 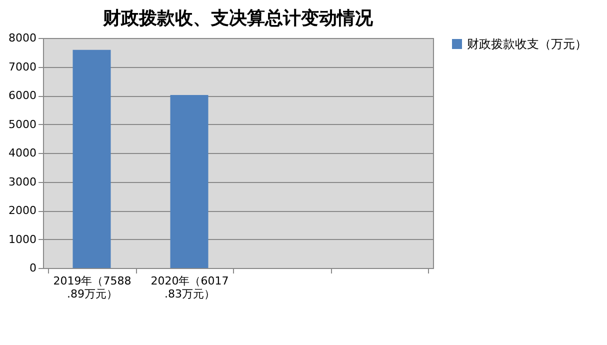 What do you see at coordinates (22, 95) in the screenshot?
I see `y-tick-label: 6000` at bounding box center [22, 95].